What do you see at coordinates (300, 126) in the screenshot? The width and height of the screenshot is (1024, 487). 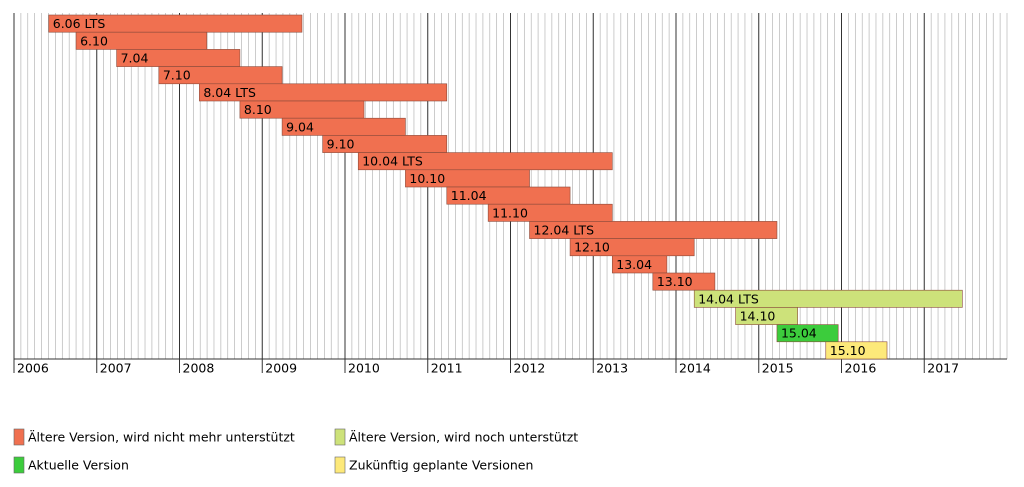 I see `version-label: 9.04` at bounding box center [300, 126].